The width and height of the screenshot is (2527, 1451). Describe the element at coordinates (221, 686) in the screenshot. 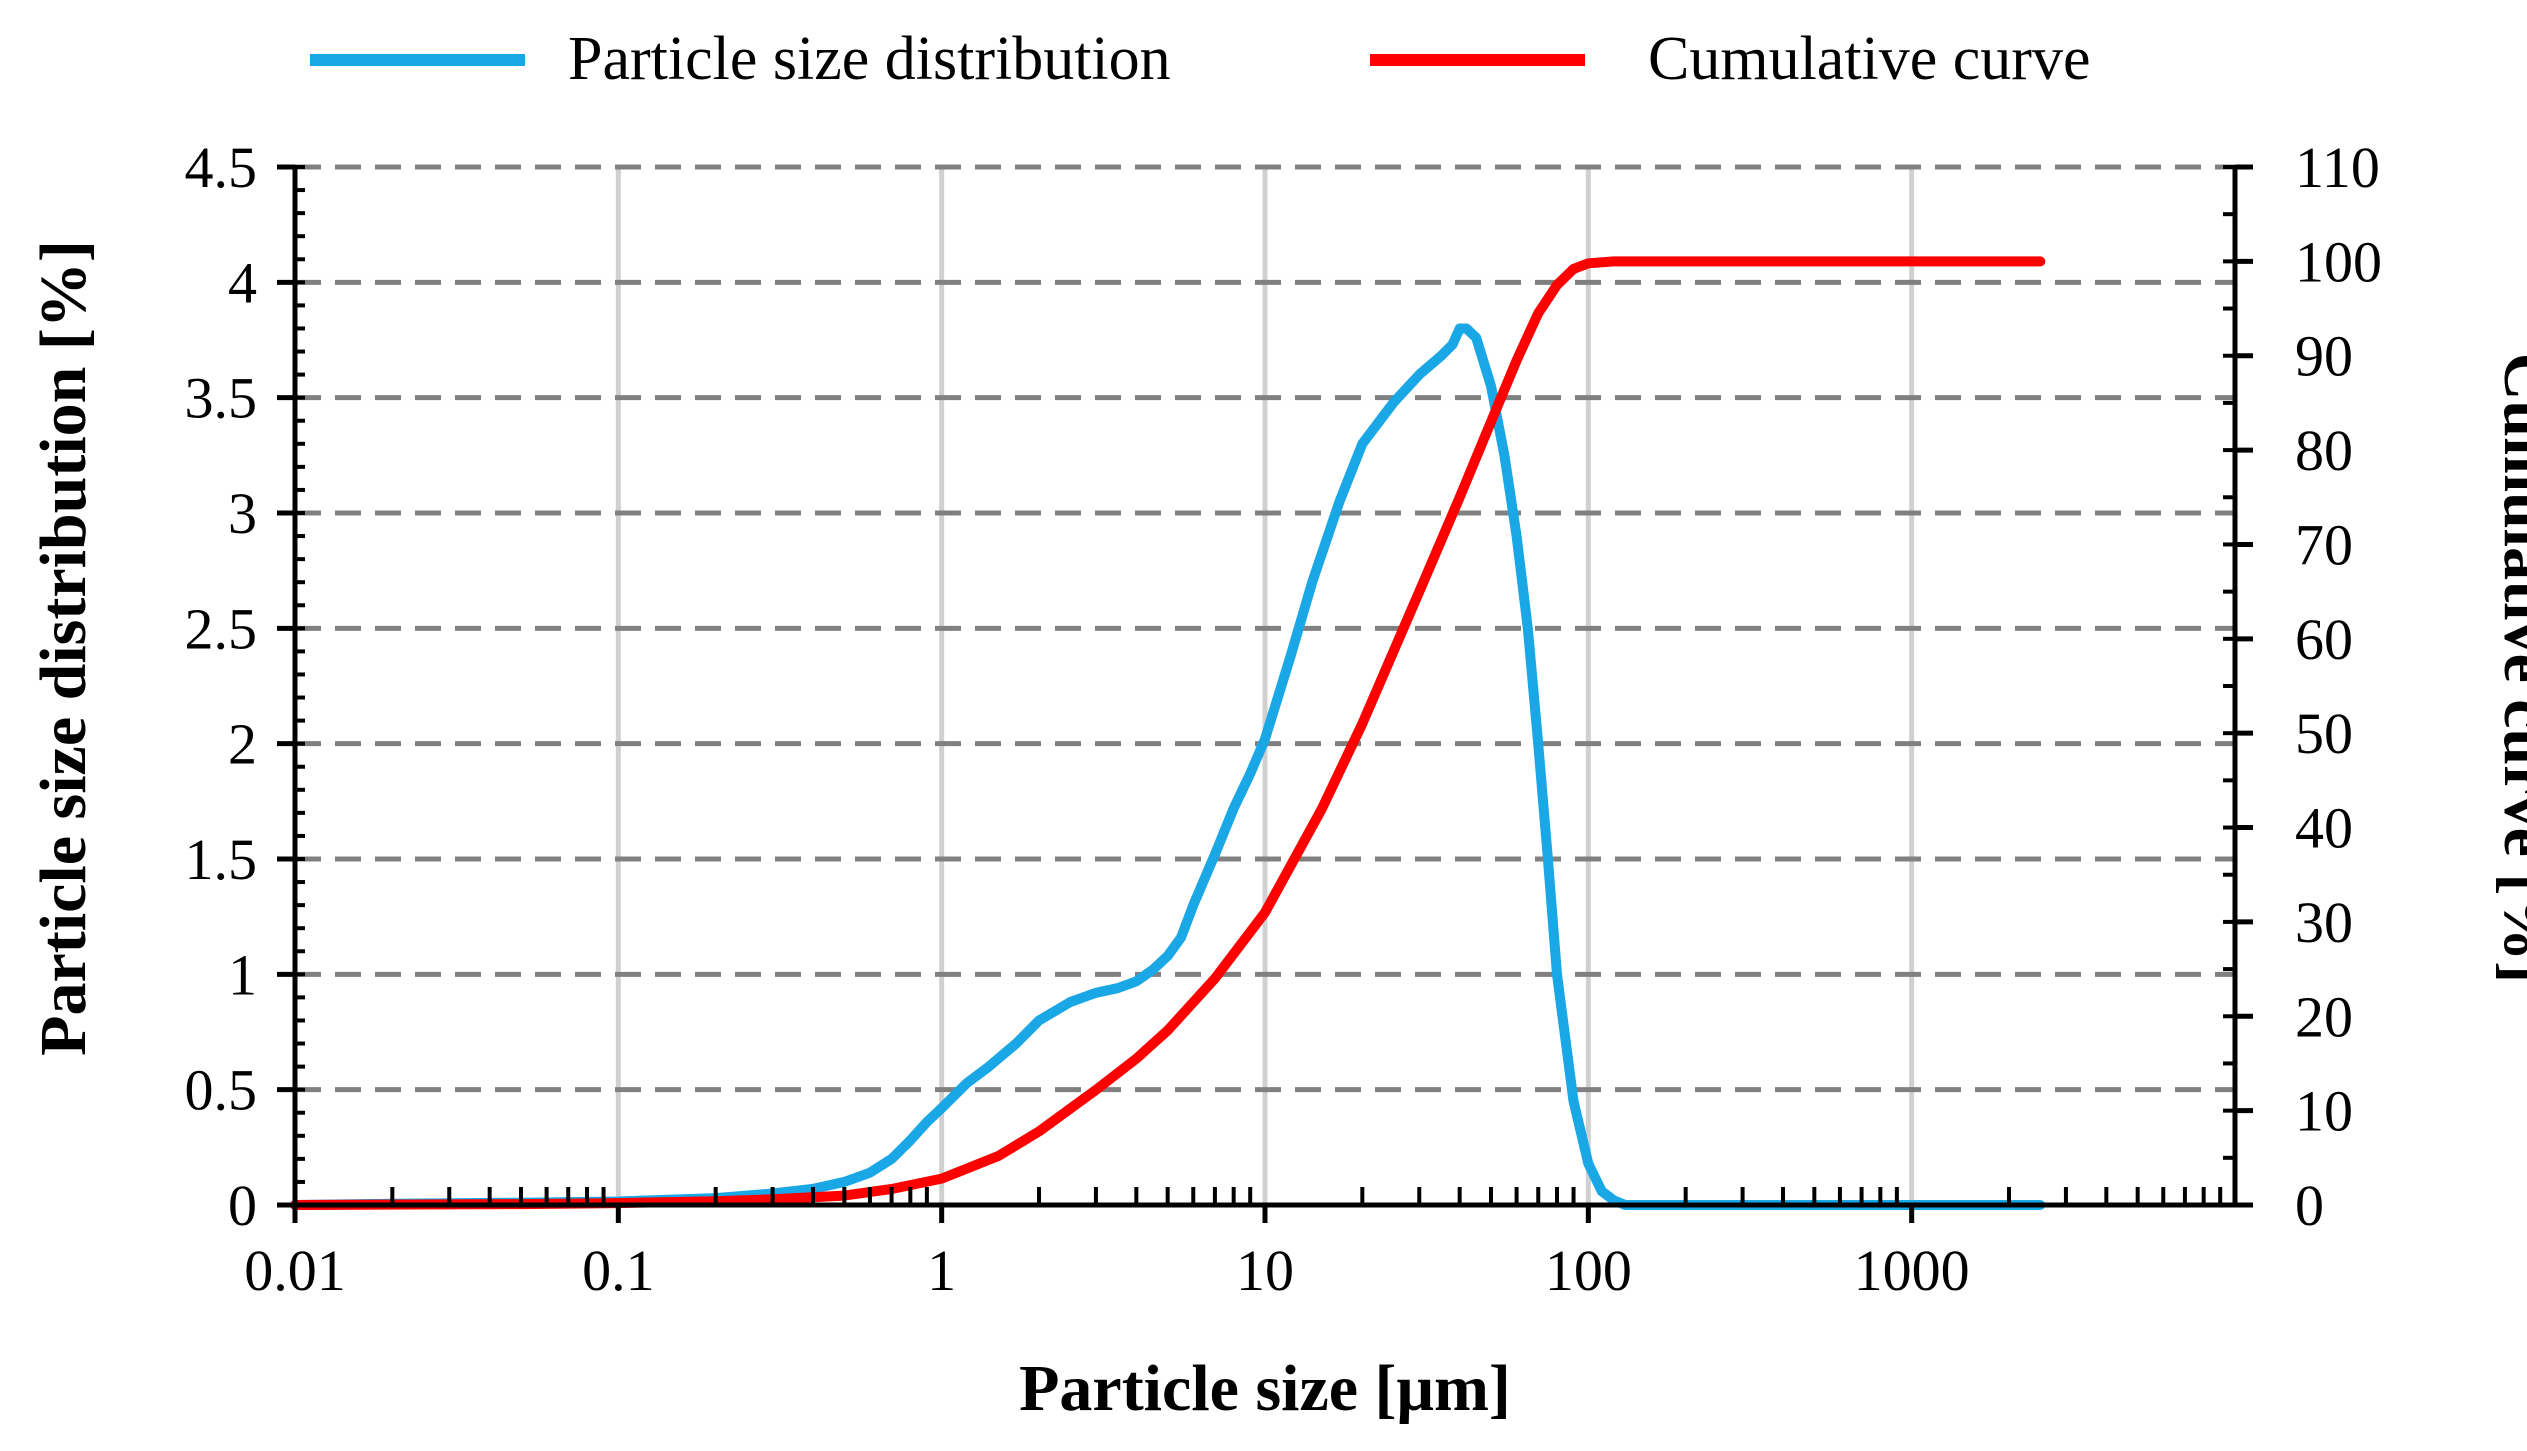

I see `y-tick-labels: 0 0.5 1 1.5 2 2.5 3 3.5 4 4.5` at that location.